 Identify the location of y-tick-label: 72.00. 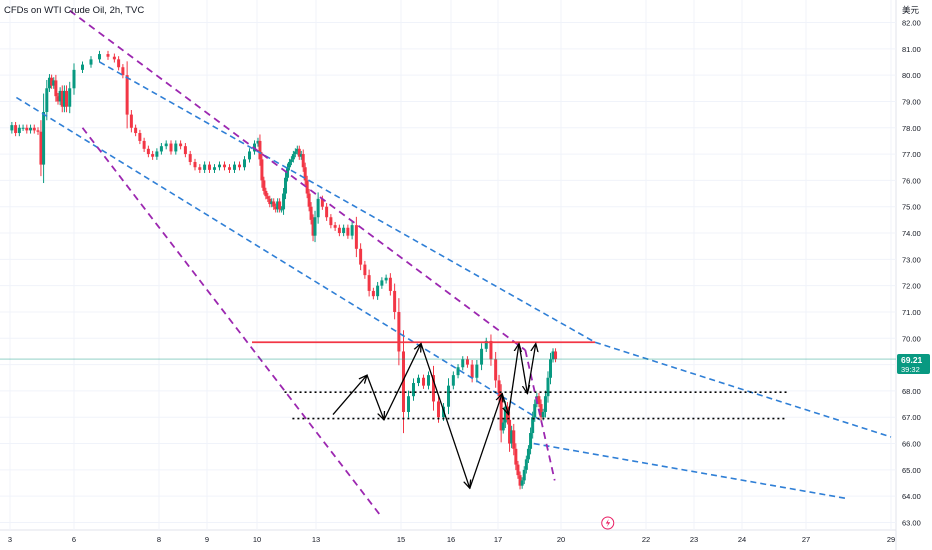
(911, 286).